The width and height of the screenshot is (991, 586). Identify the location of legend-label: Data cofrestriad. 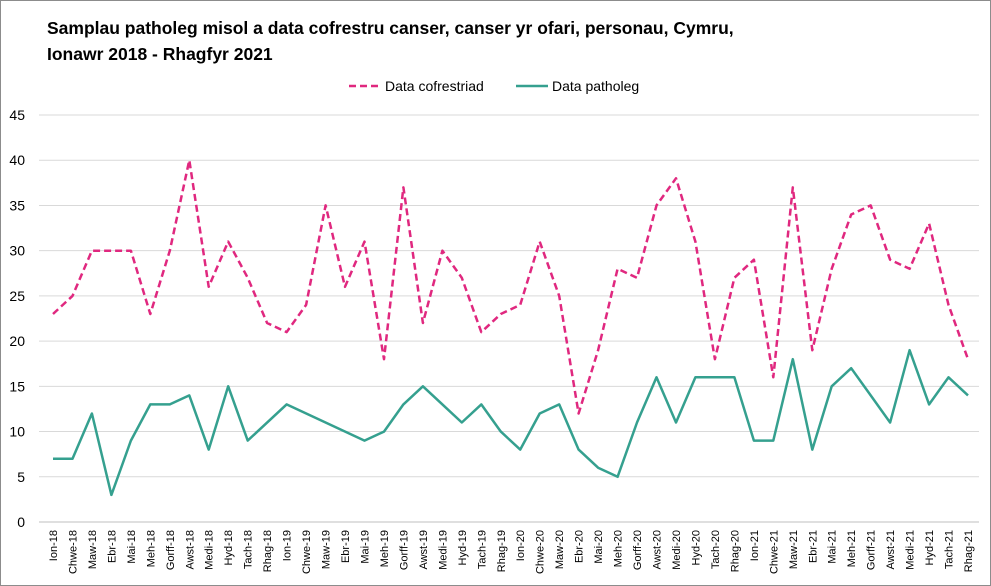
(434, 86).